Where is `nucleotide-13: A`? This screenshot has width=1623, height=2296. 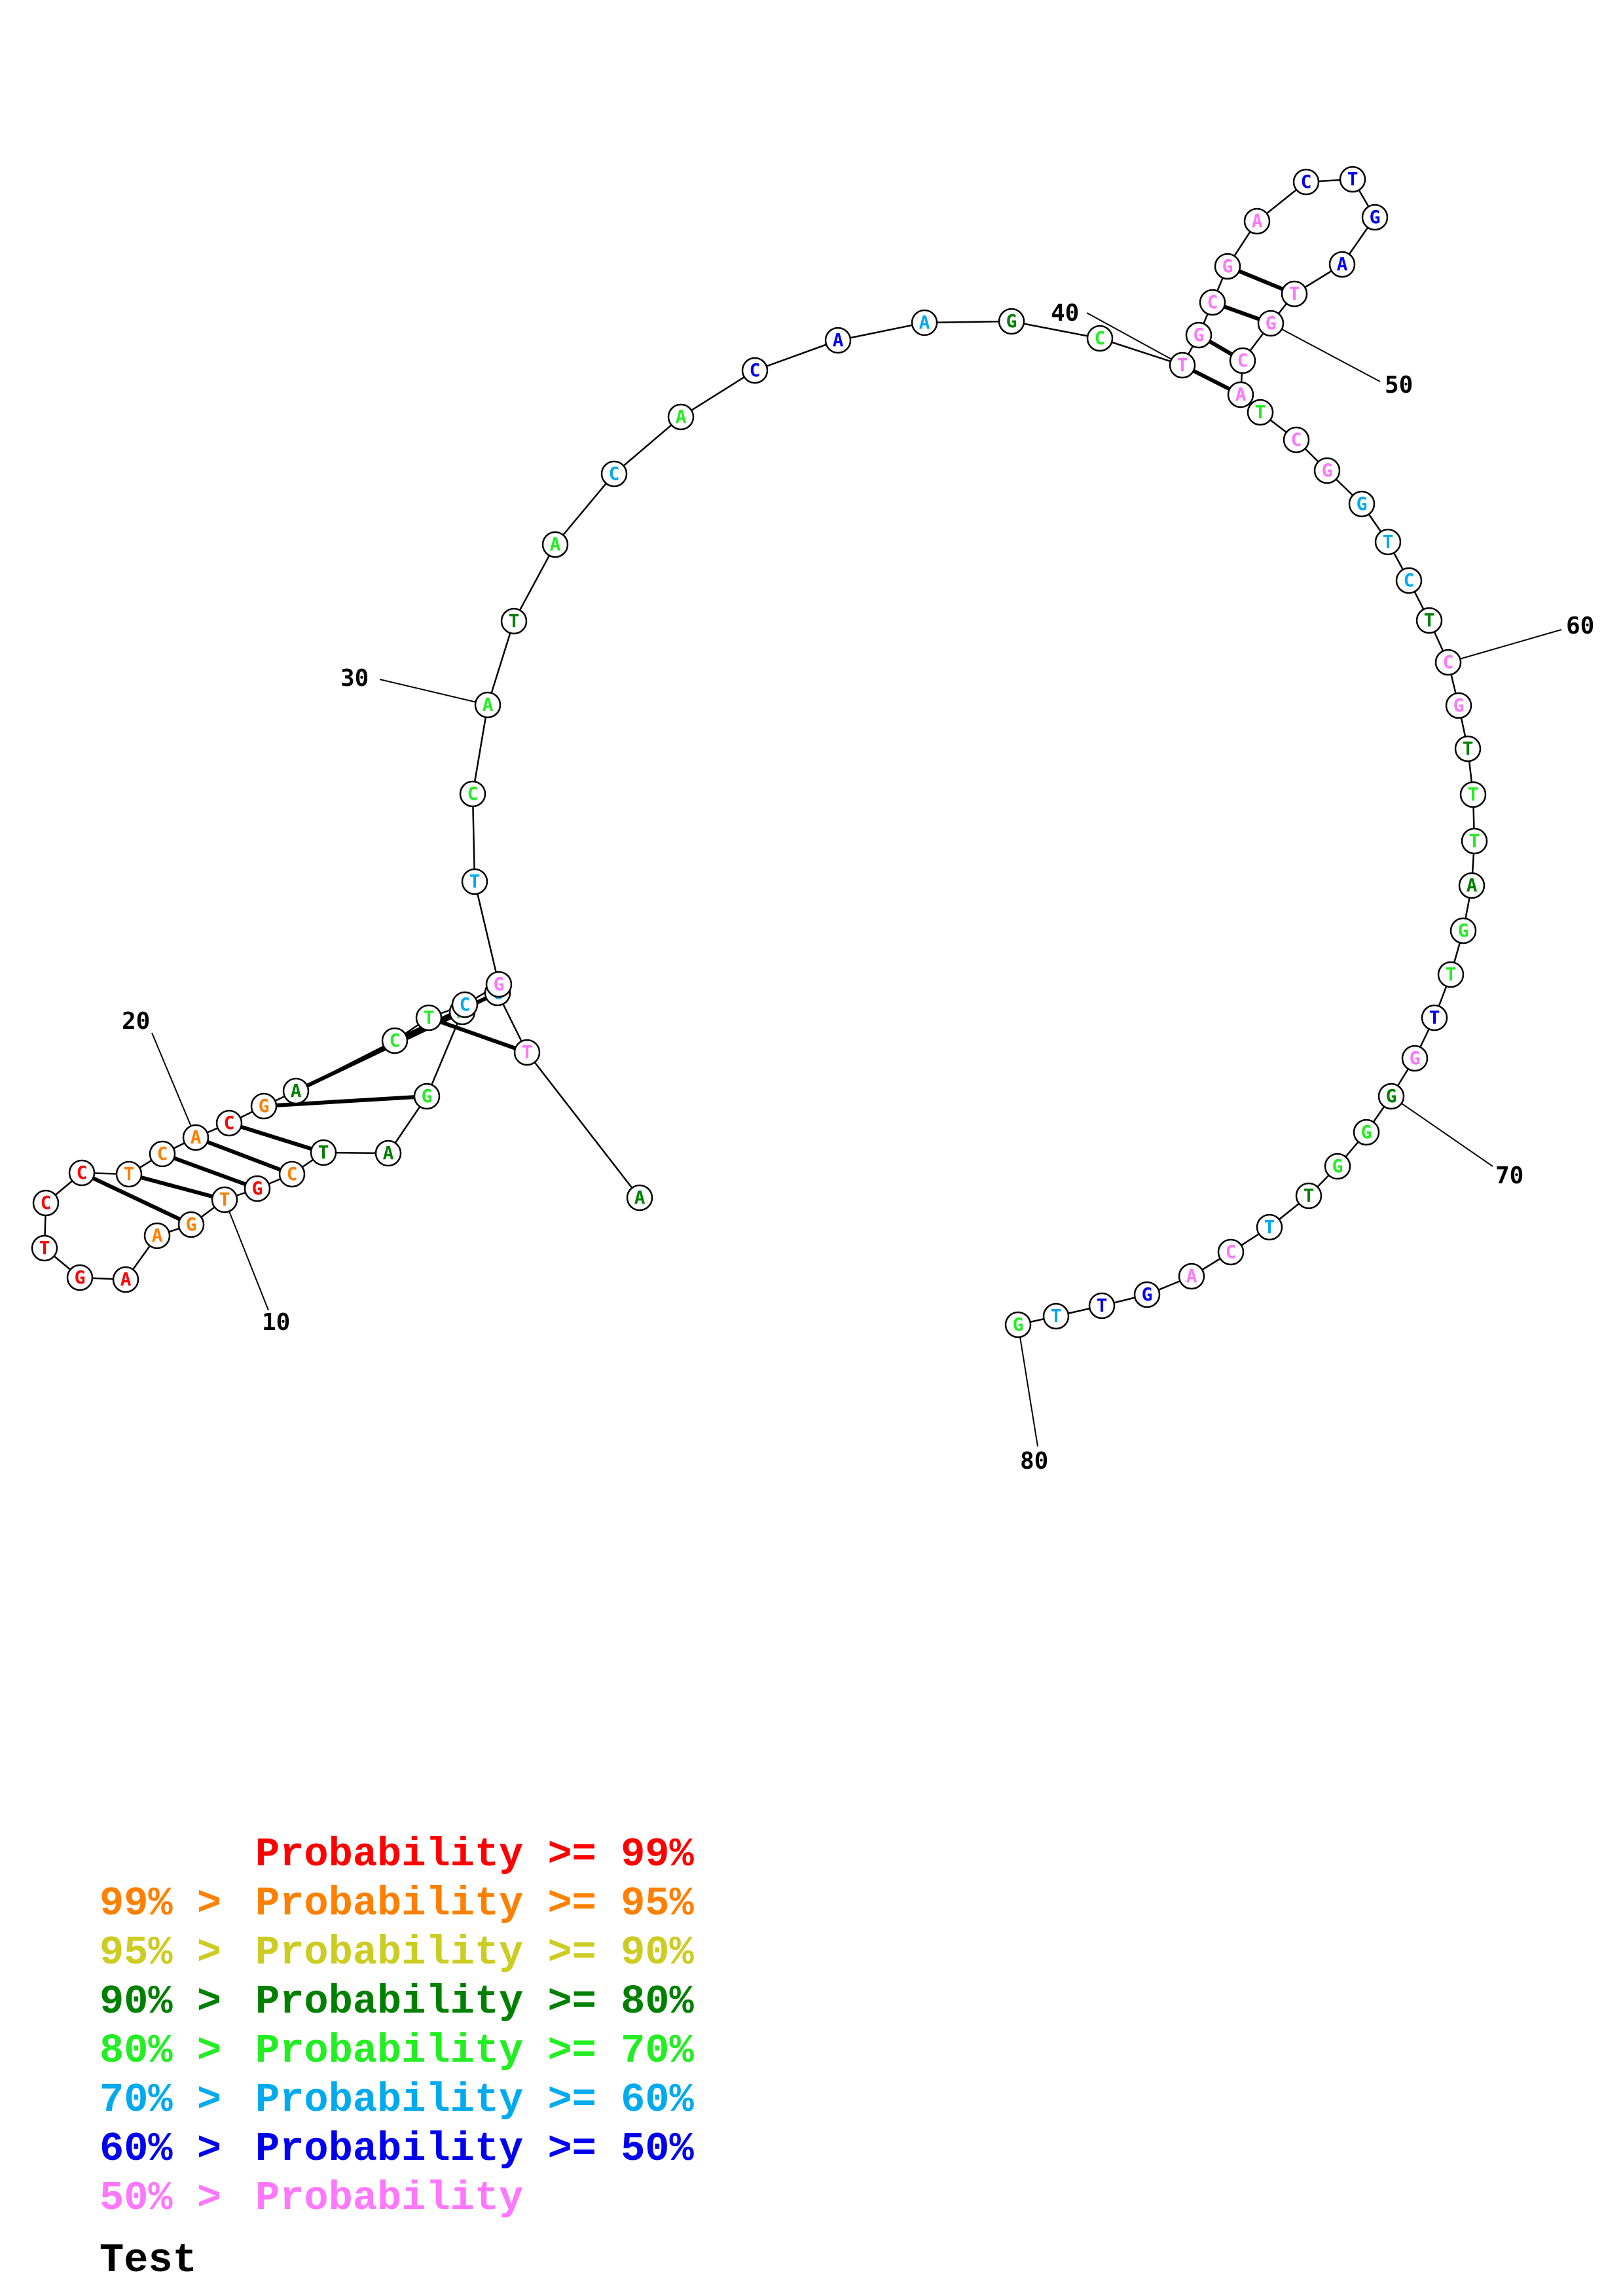
nucleotide-13: A is located at coordinates (125, 1279).